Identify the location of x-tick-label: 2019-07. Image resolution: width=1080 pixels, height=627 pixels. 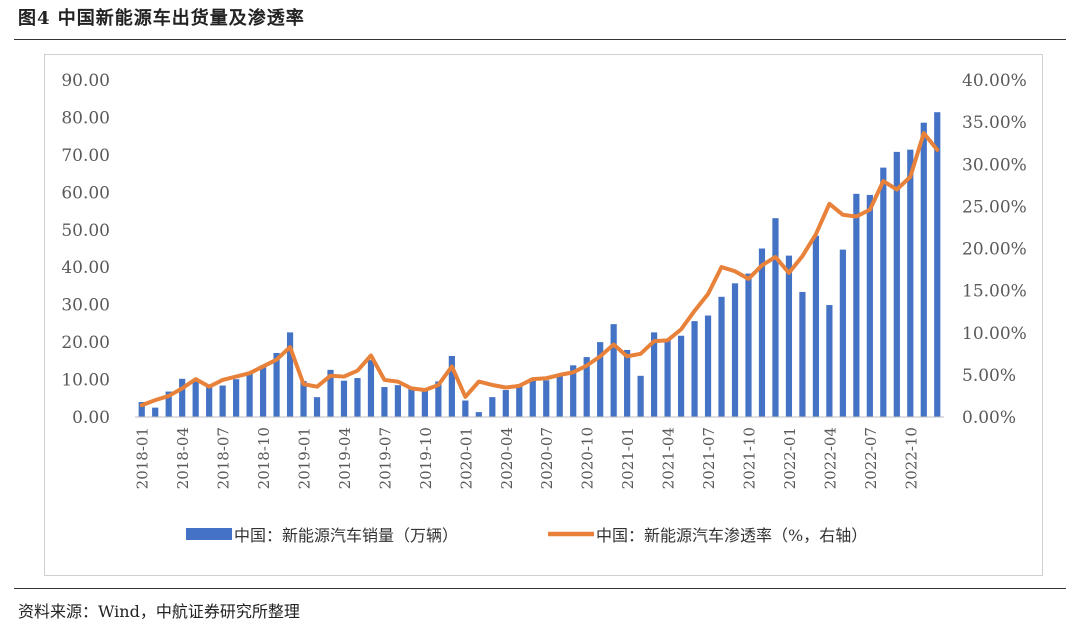
(385, 458).